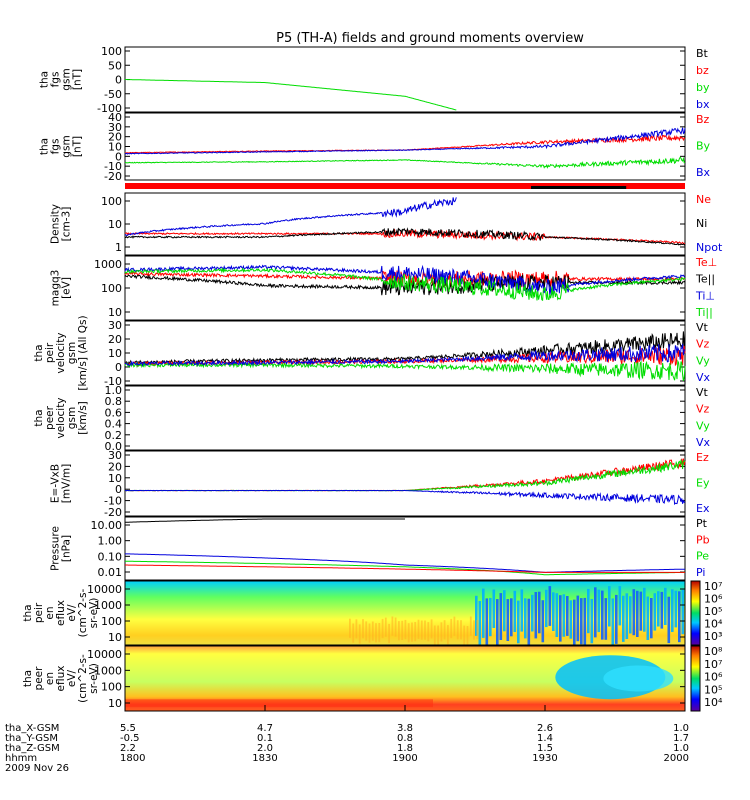 The height and width of the screenshot is (800, 750). Describe the element at coordinates (72, 613) in the screenshot. I see `y-axis-label-line: eV/` at that location.